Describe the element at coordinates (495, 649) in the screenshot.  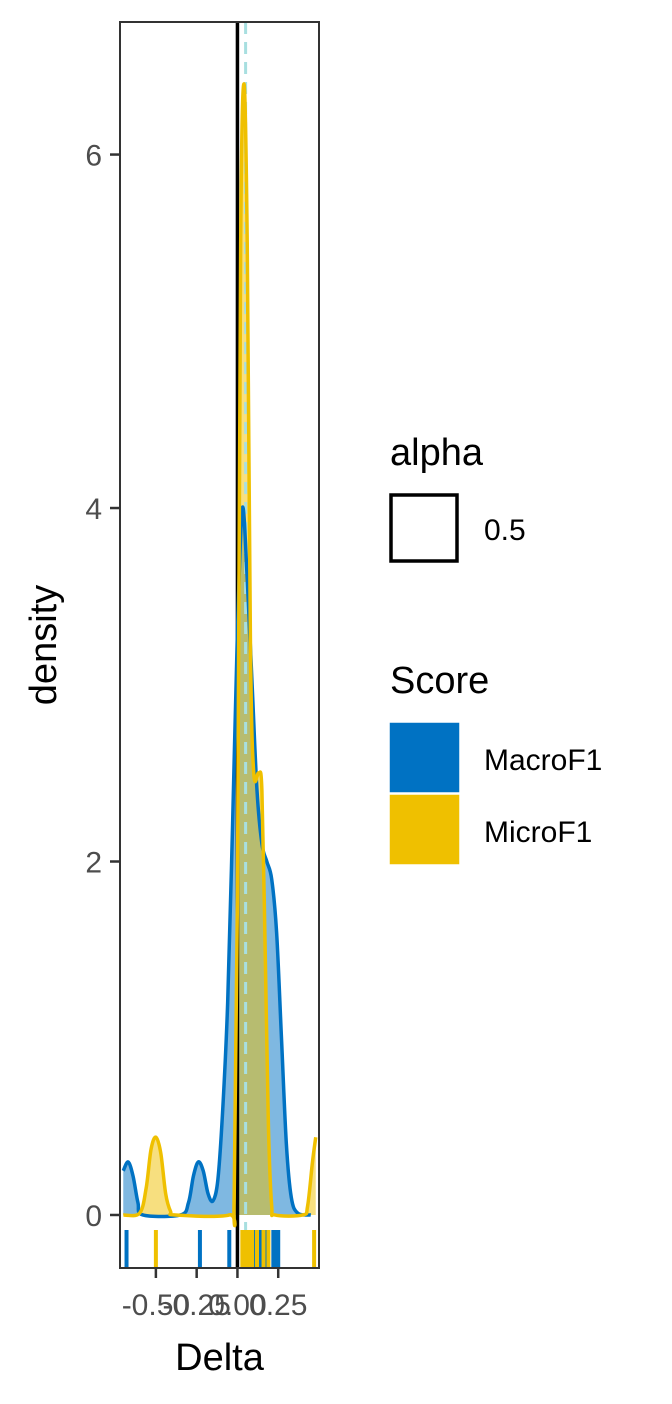
I see `legends: alpha 0.5 Score MacroF1 MicroF1` at that location.